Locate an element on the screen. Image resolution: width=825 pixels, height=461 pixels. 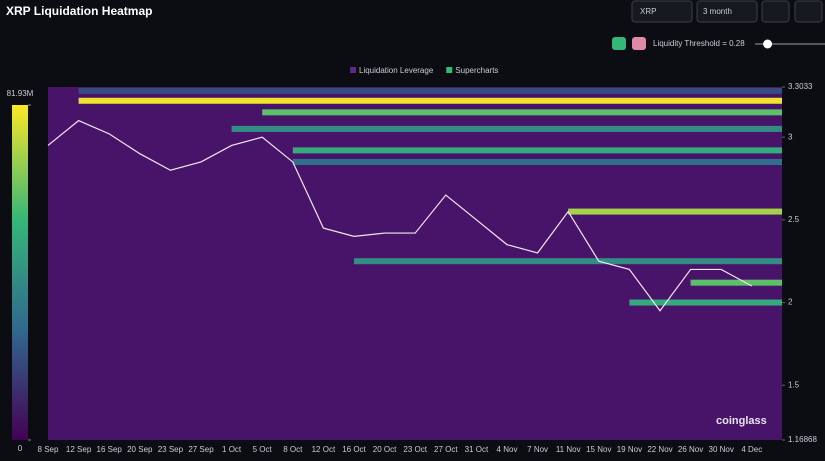
x-tick-label: 31 Oct is located at coordinates (477, 449).